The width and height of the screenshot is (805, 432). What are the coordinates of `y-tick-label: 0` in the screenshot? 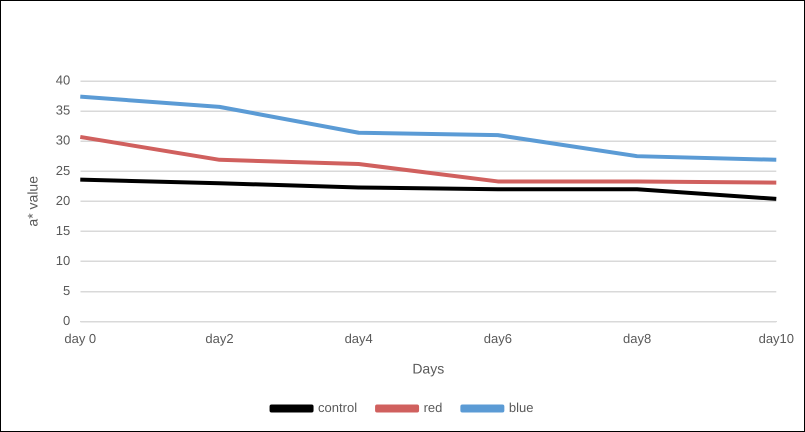 It's located at (66, 320).